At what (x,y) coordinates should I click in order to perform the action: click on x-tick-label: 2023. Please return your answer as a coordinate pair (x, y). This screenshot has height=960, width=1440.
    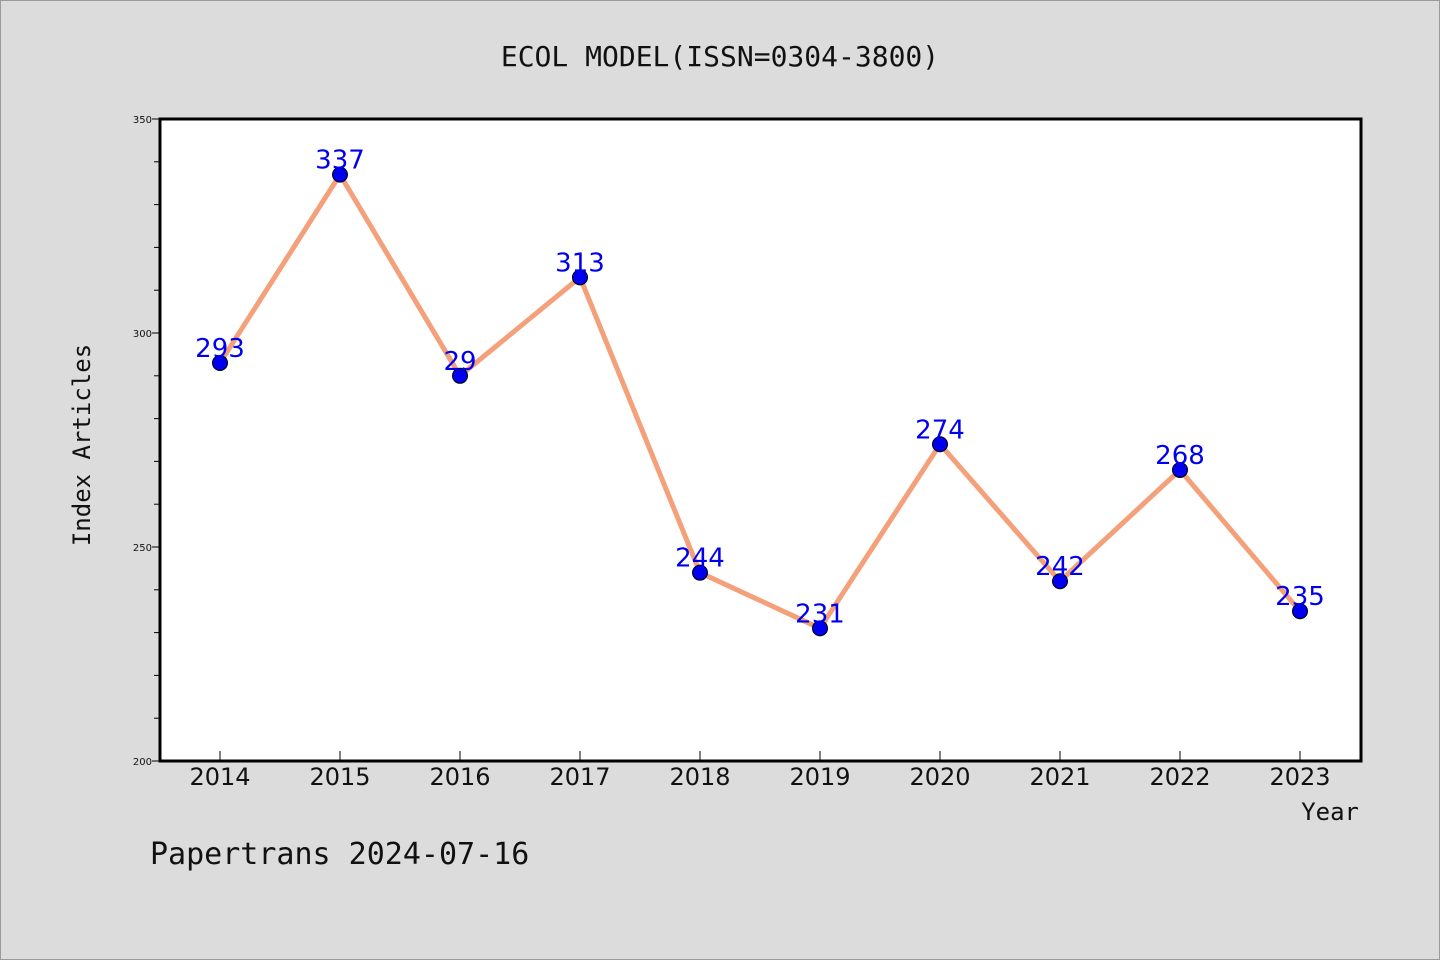
    Looking at the image, I should click on (1299, 777).